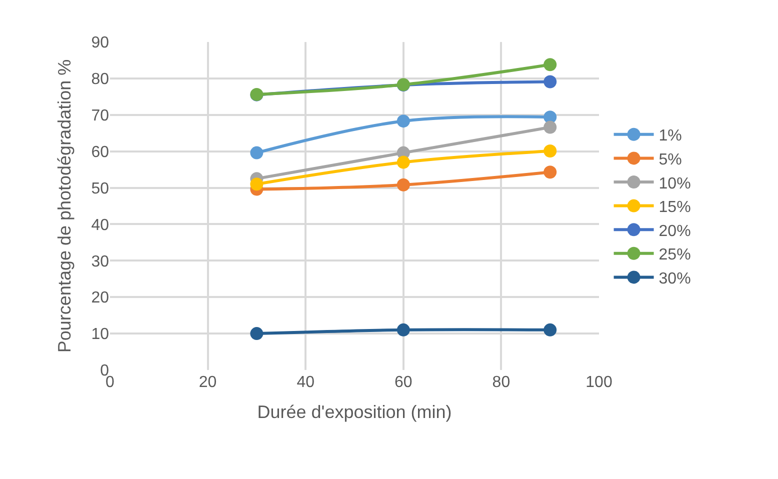 The height and width of the screenshot is (479, 778). Describe the element at coordinates (403, 382) in the screenshot. I see `x-tick-label: 60` at that location.